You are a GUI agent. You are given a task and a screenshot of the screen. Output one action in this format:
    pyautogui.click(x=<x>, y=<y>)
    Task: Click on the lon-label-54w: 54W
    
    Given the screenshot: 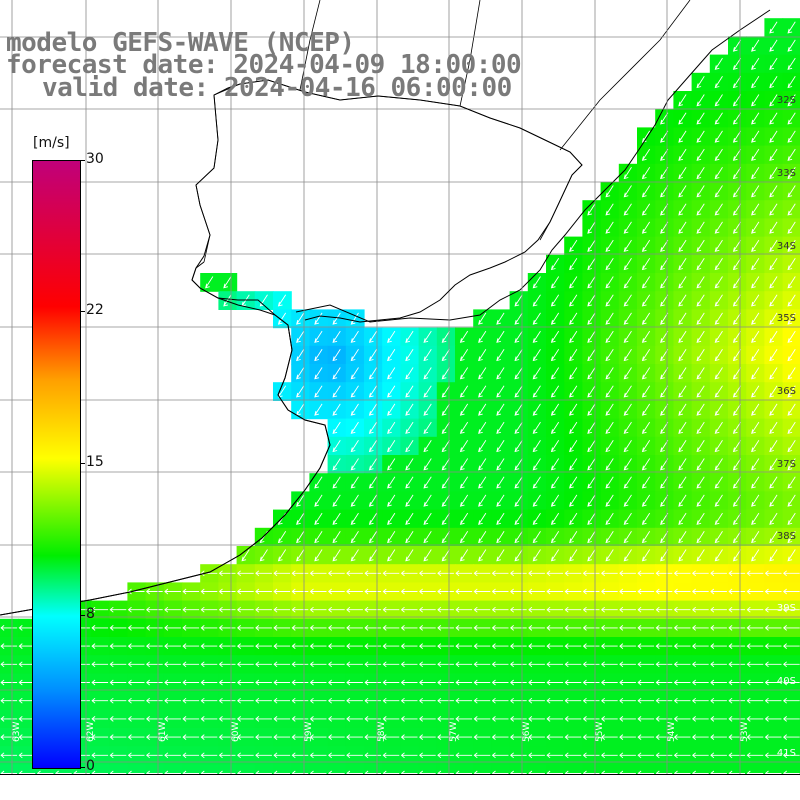 What is the action you would take?
    pyautogui.click(x=672, y=731)
    